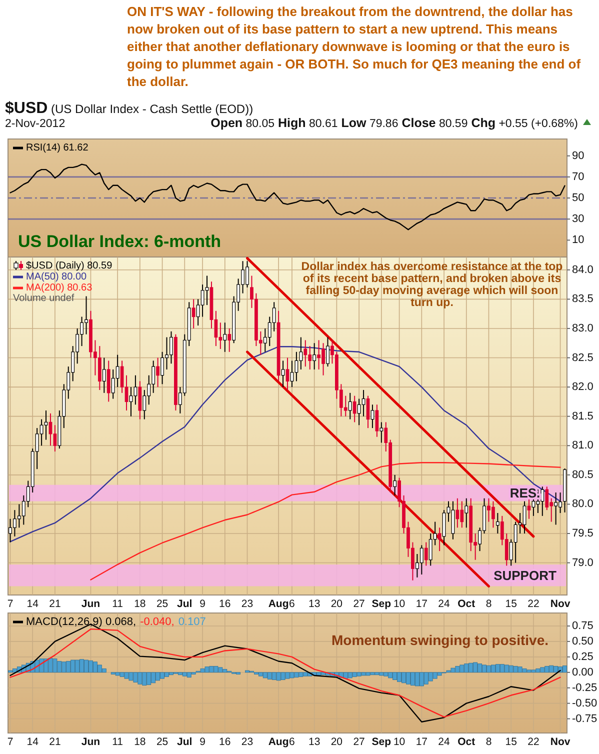 The height and width of the screenshot is (754, 599). I want to click on y-tick-label: 79.5, so click(583, 533).